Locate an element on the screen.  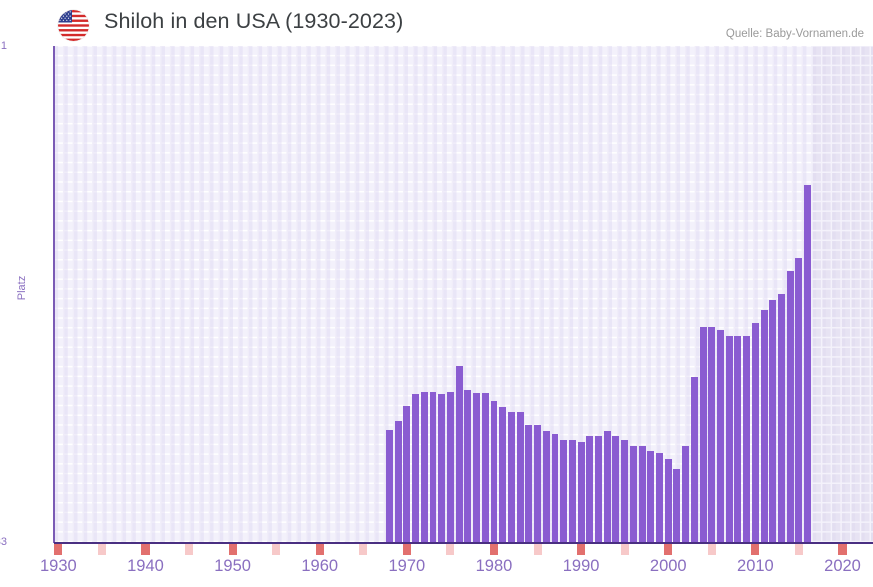
bar-1986 is located at coordinates (546, 487).